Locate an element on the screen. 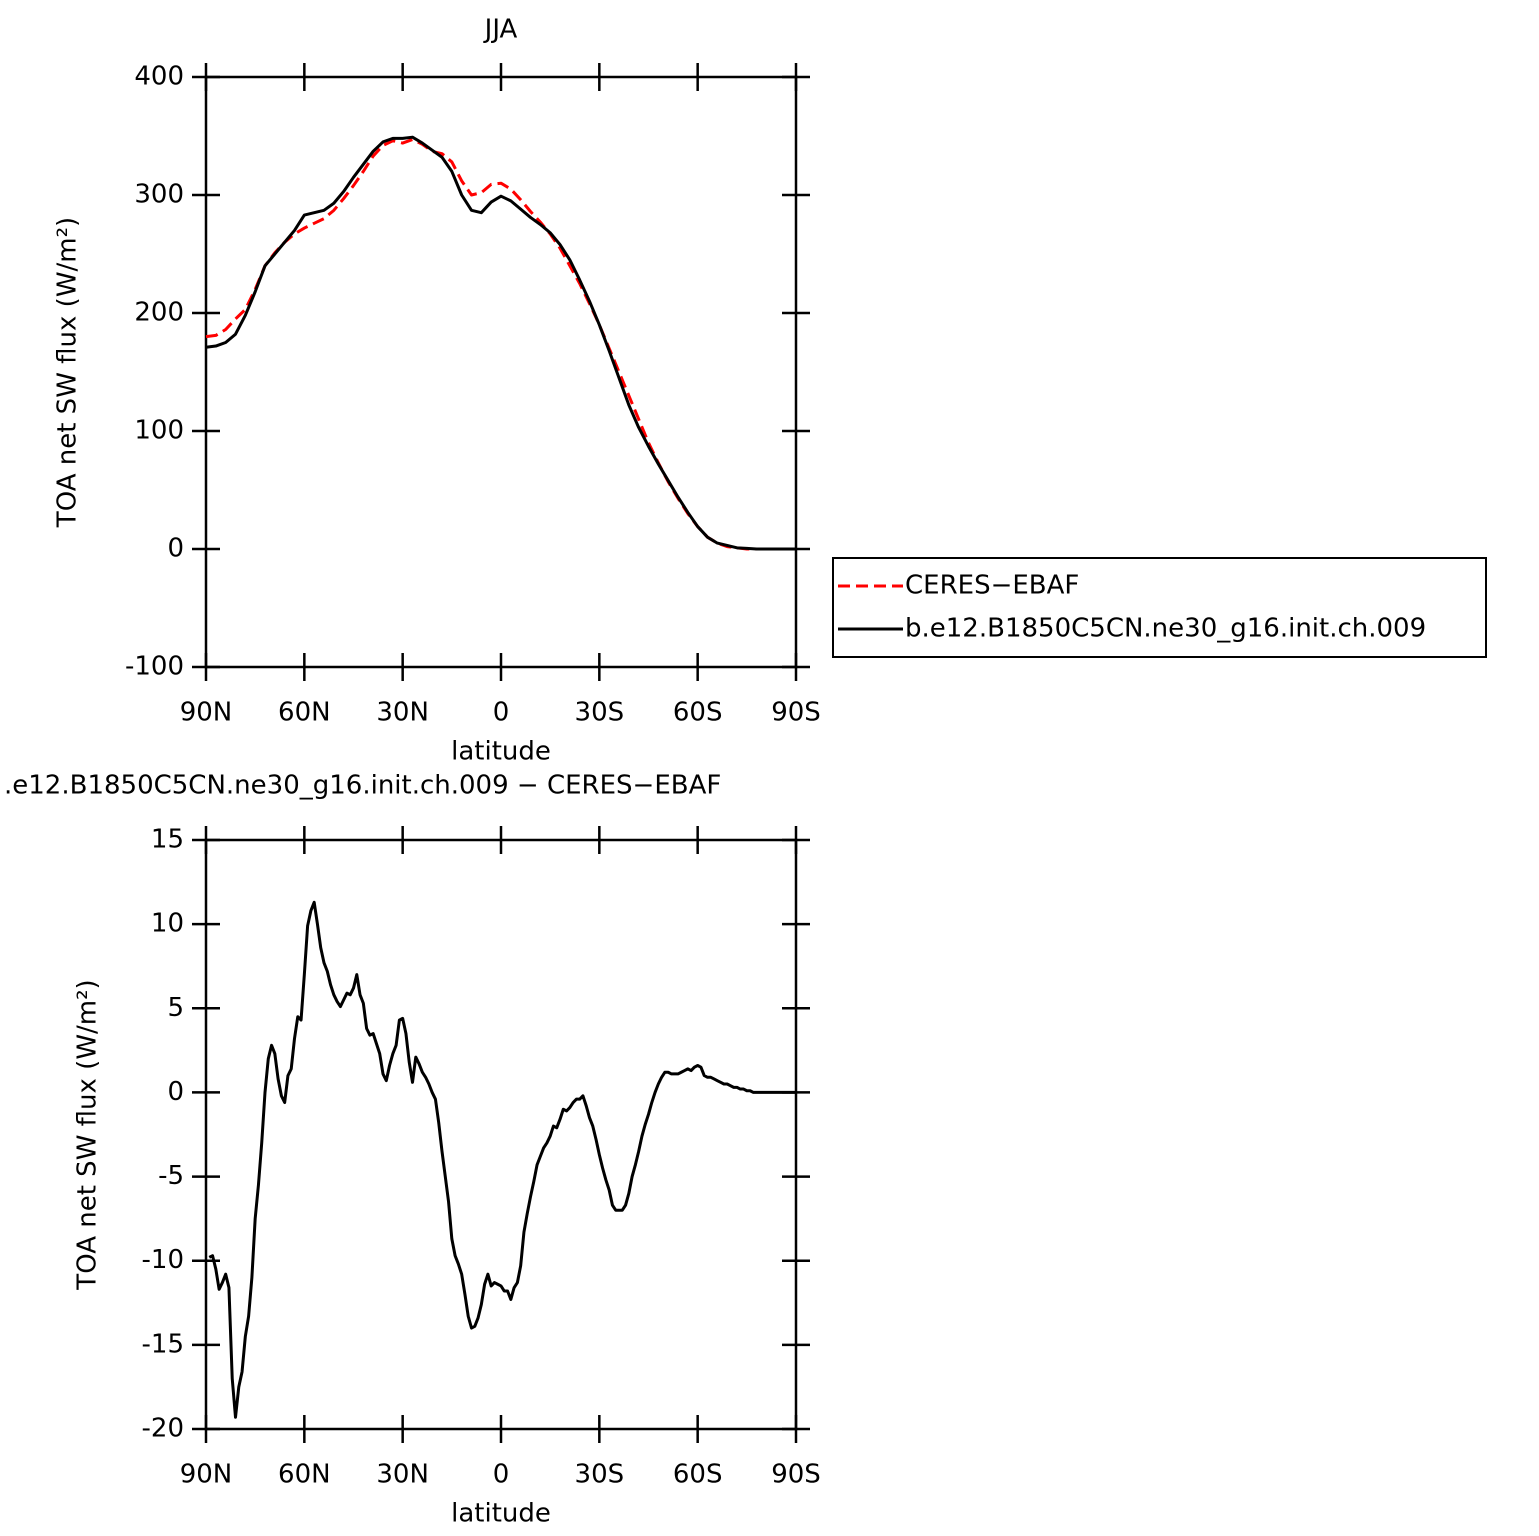 The height and width of the screenshot is (1536, 1539). y-tick-label: -10 is located at coordinates (163, 1260).